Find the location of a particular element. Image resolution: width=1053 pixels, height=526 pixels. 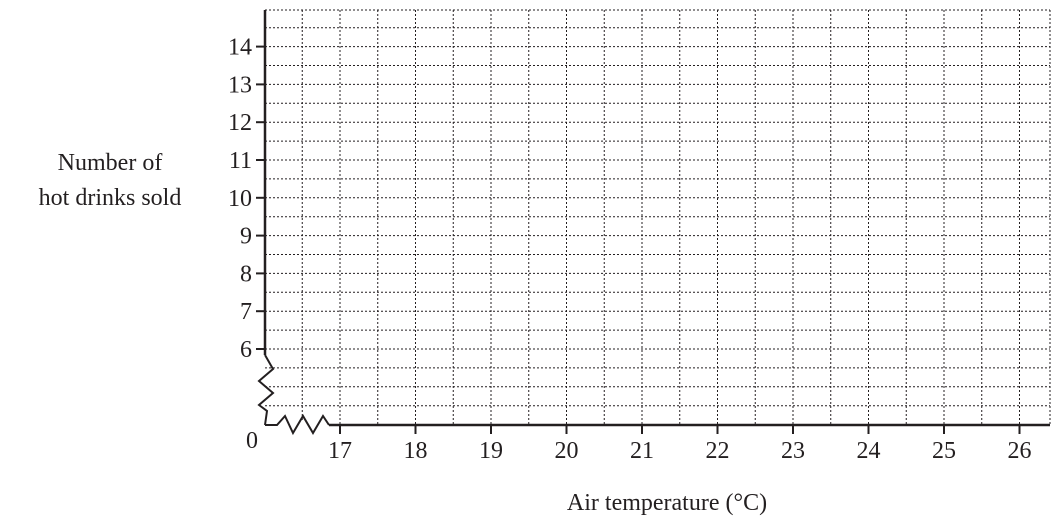

y-axis-title-line: hot drinks sold is located at coordinates (110, 198).